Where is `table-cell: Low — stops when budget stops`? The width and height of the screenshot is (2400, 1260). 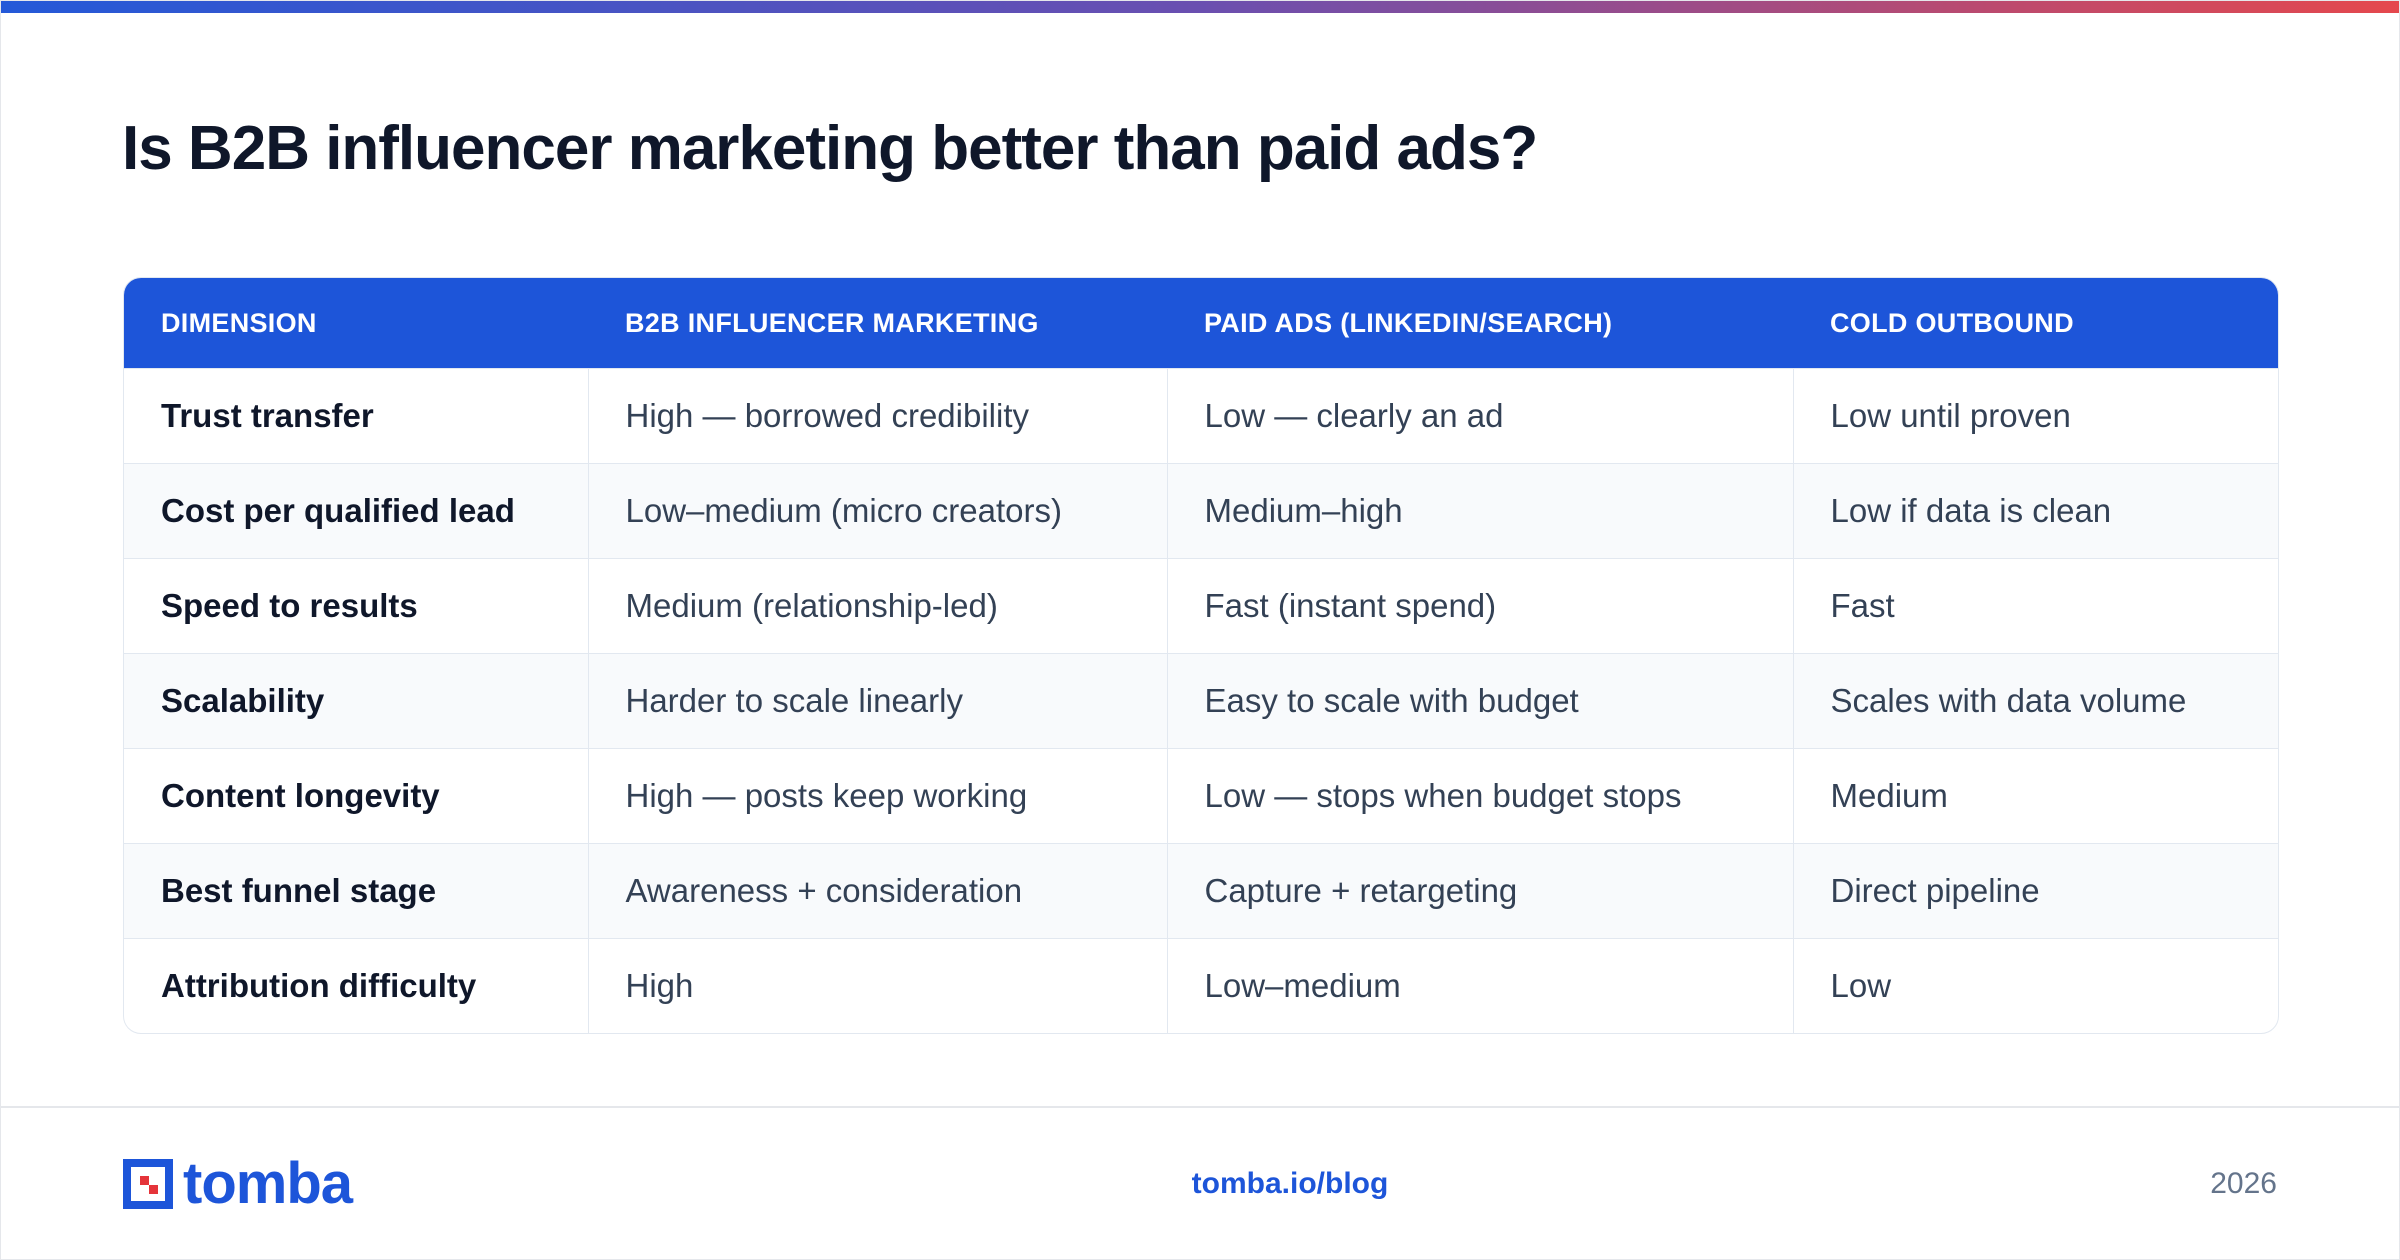
table-cell: Low — stops when budget stops is located at coordinates (1479, 796).